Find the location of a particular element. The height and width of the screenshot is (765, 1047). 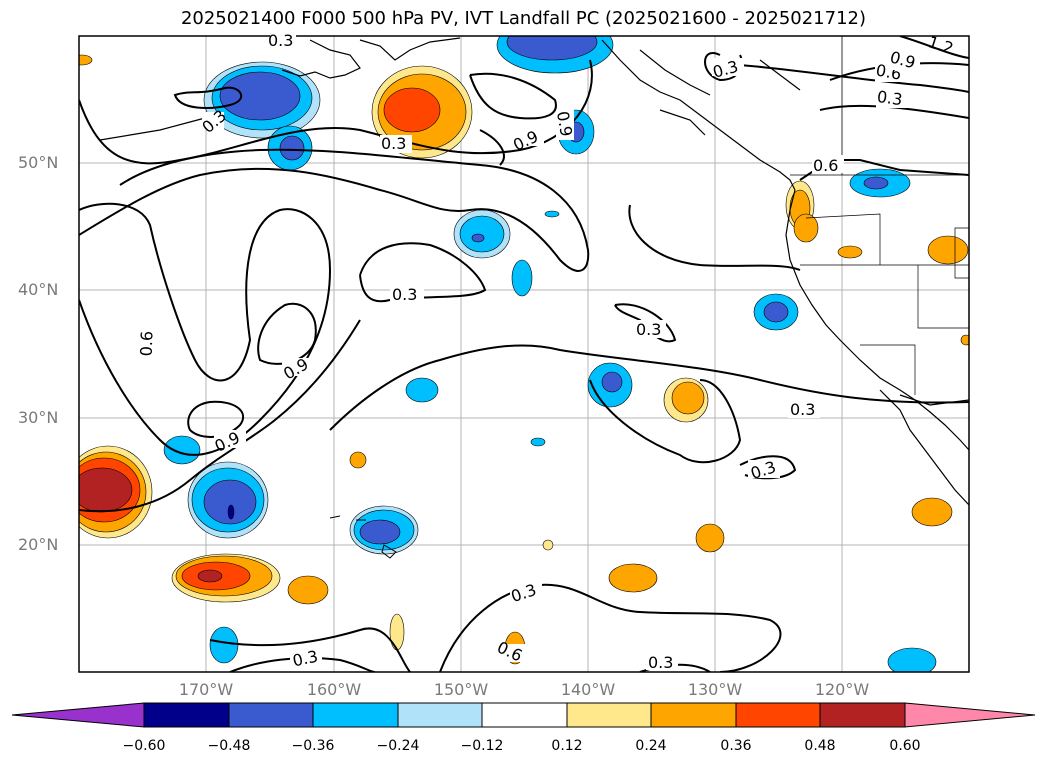

lat-label-50n: 50°N is located at coordinates (38, 162).